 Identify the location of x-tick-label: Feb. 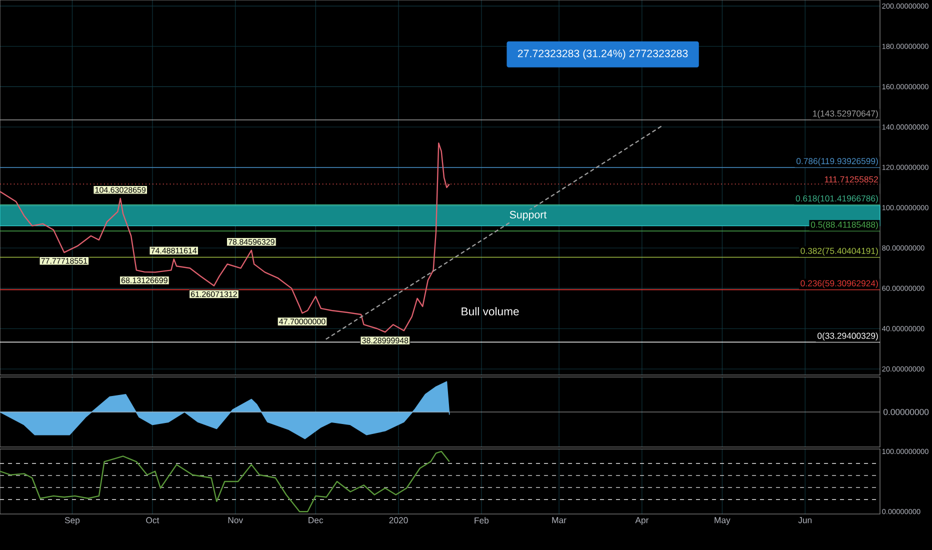
(481, 520).